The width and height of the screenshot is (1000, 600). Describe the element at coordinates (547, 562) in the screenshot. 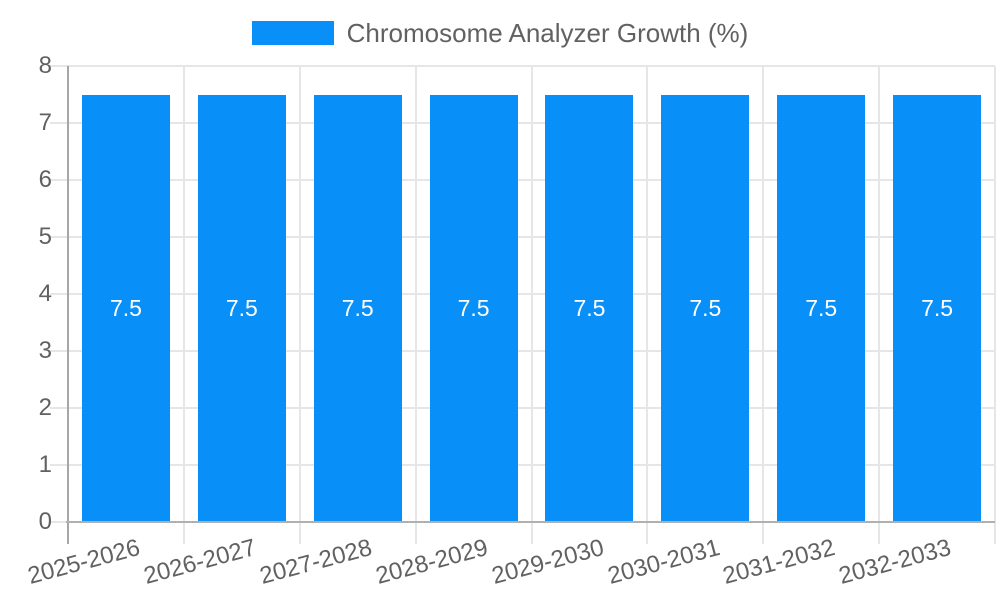

I see `x-axis-tick-label: 2029-2030` at that location.